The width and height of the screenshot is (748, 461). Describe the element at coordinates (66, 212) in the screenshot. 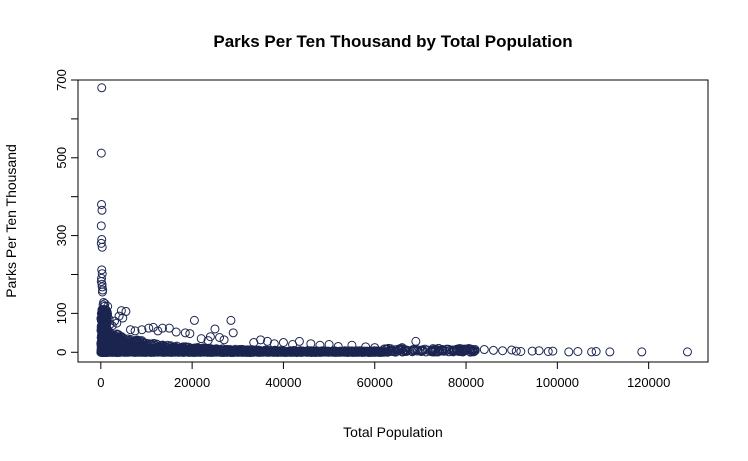

I see `y-axis: 0 100 300 500 700` at that location.